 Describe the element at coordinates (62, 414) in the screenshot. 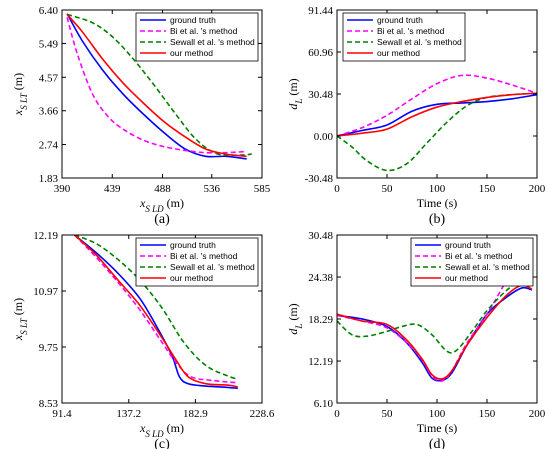

I see `x-tick-label: 91.4` at that location.